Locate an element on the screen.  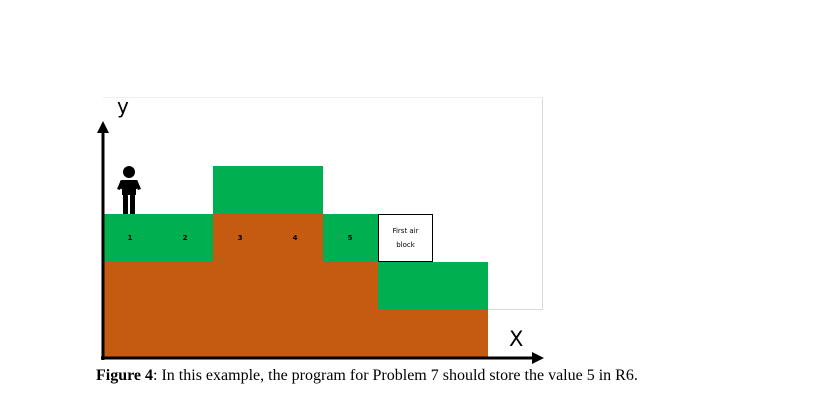
y-axis-label: y is located at coordinates (123, 106).